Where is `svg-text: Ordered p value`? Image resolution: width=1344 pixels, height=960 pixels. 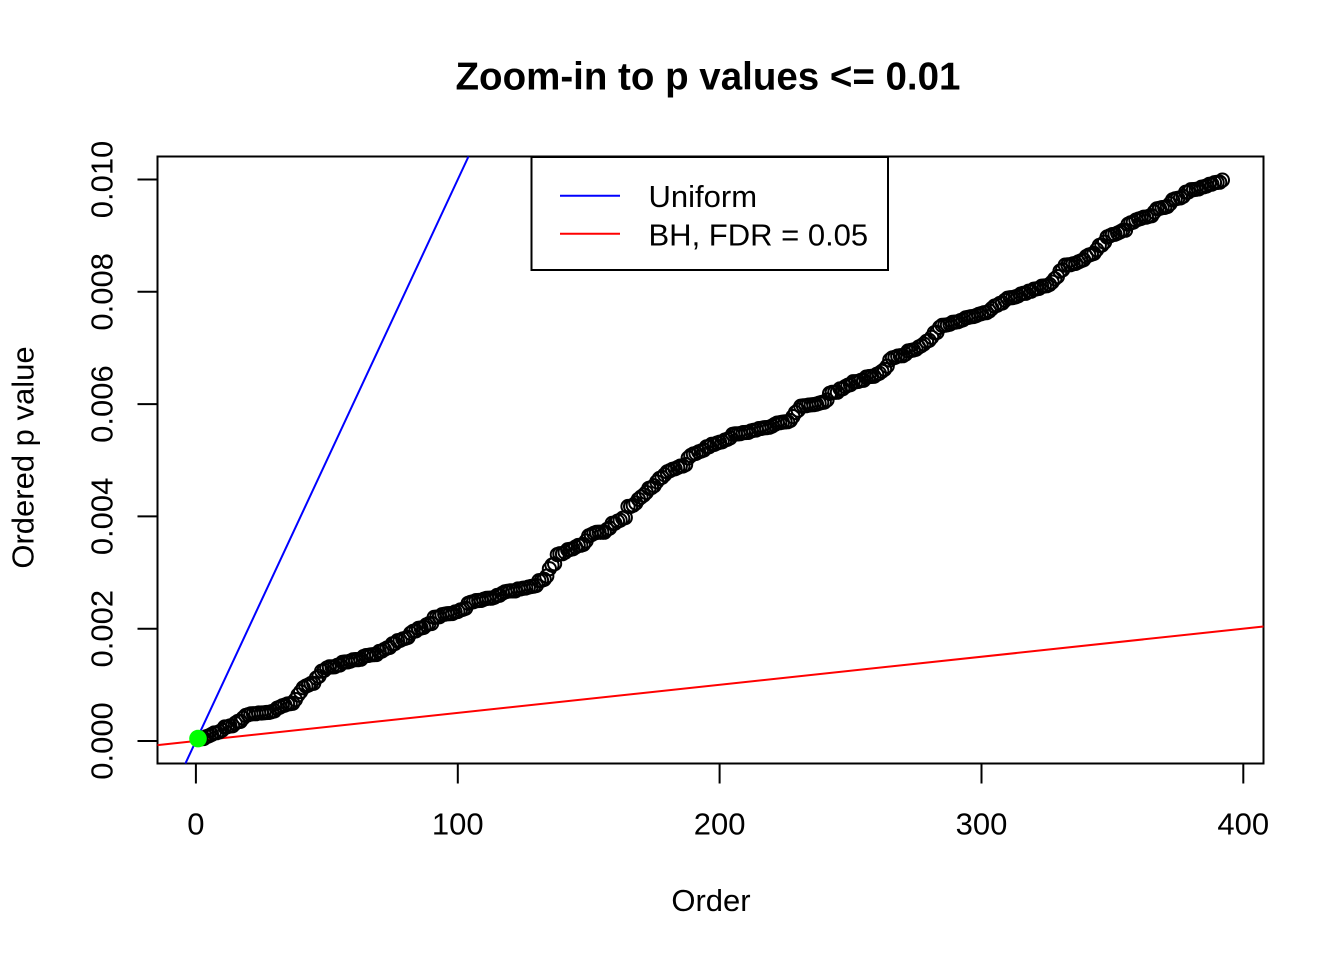
svg-text: Ordered p value is located at coordinates (23, 457).